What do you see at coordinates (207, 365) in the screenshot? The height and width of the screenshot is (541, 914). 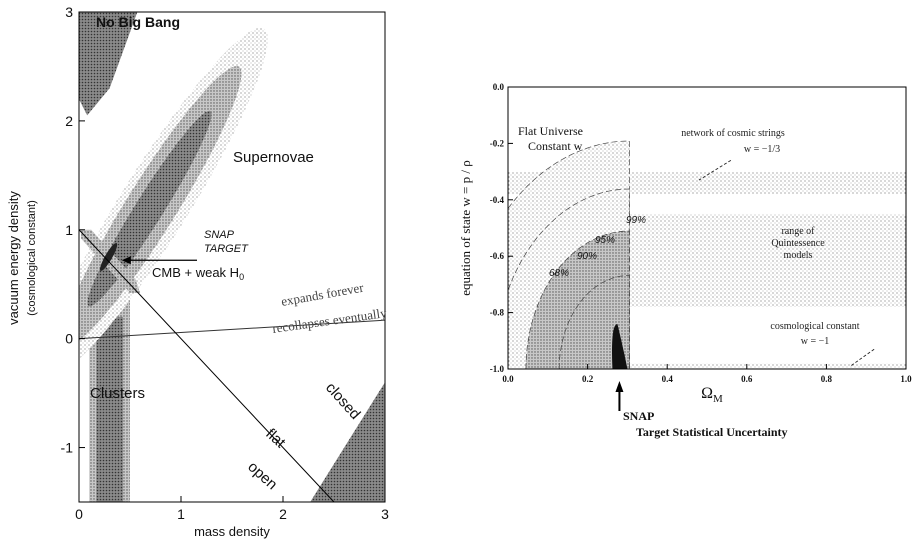 I see `flat-line` at bounding box center [207, 365].